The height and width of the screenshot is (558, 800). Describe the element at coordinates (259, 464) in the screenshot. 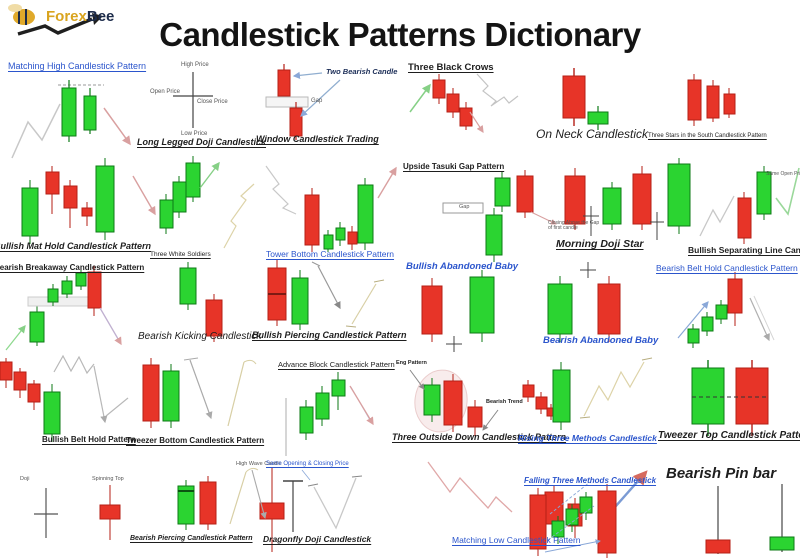

I see `annotation-high-wave: High Wave Candle` at that location.